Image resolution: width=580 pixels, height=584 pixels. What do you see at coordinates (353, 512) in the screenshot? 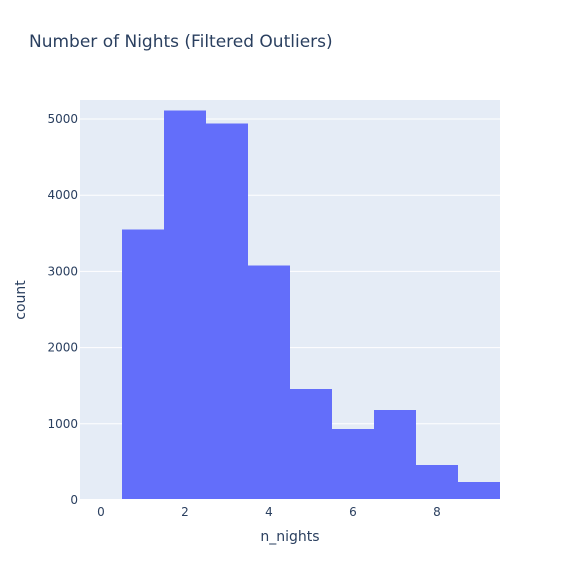
I see `x-tick-label: 6` at bounding box center [353, 512].